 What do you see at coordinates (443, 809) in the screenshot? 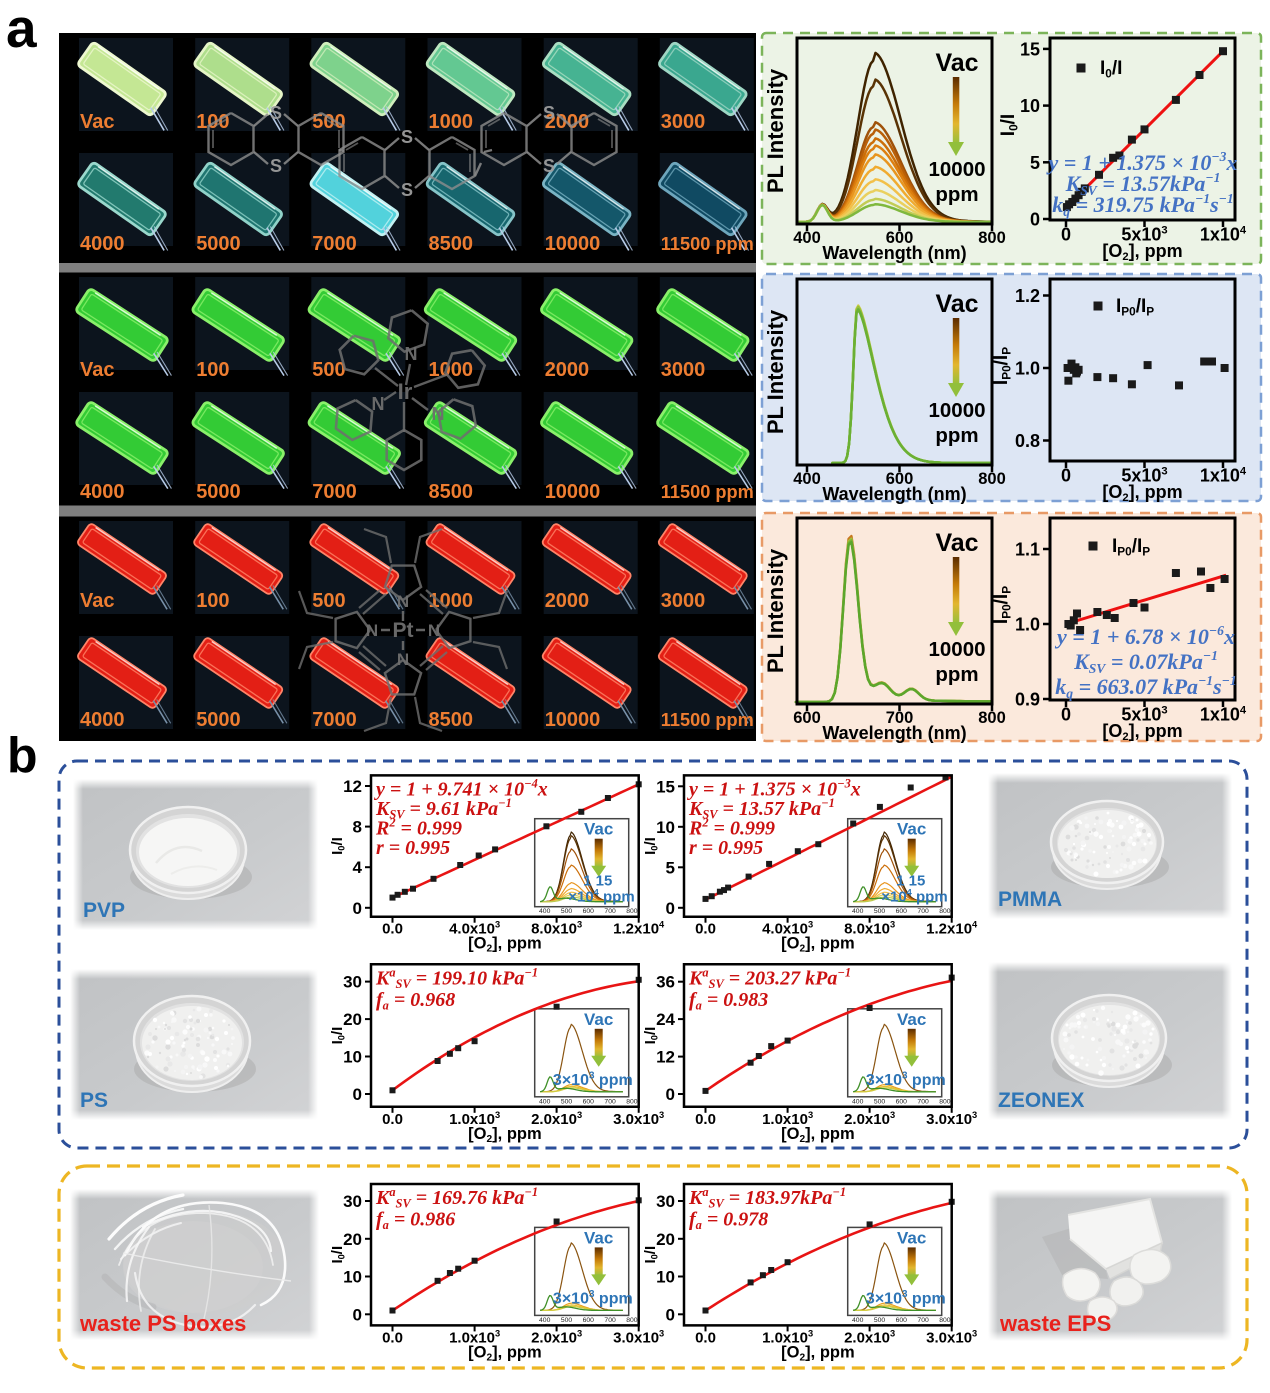
I see `svg-text: KSV = 9.61 kPa−1` at bounding box center [443, 809].